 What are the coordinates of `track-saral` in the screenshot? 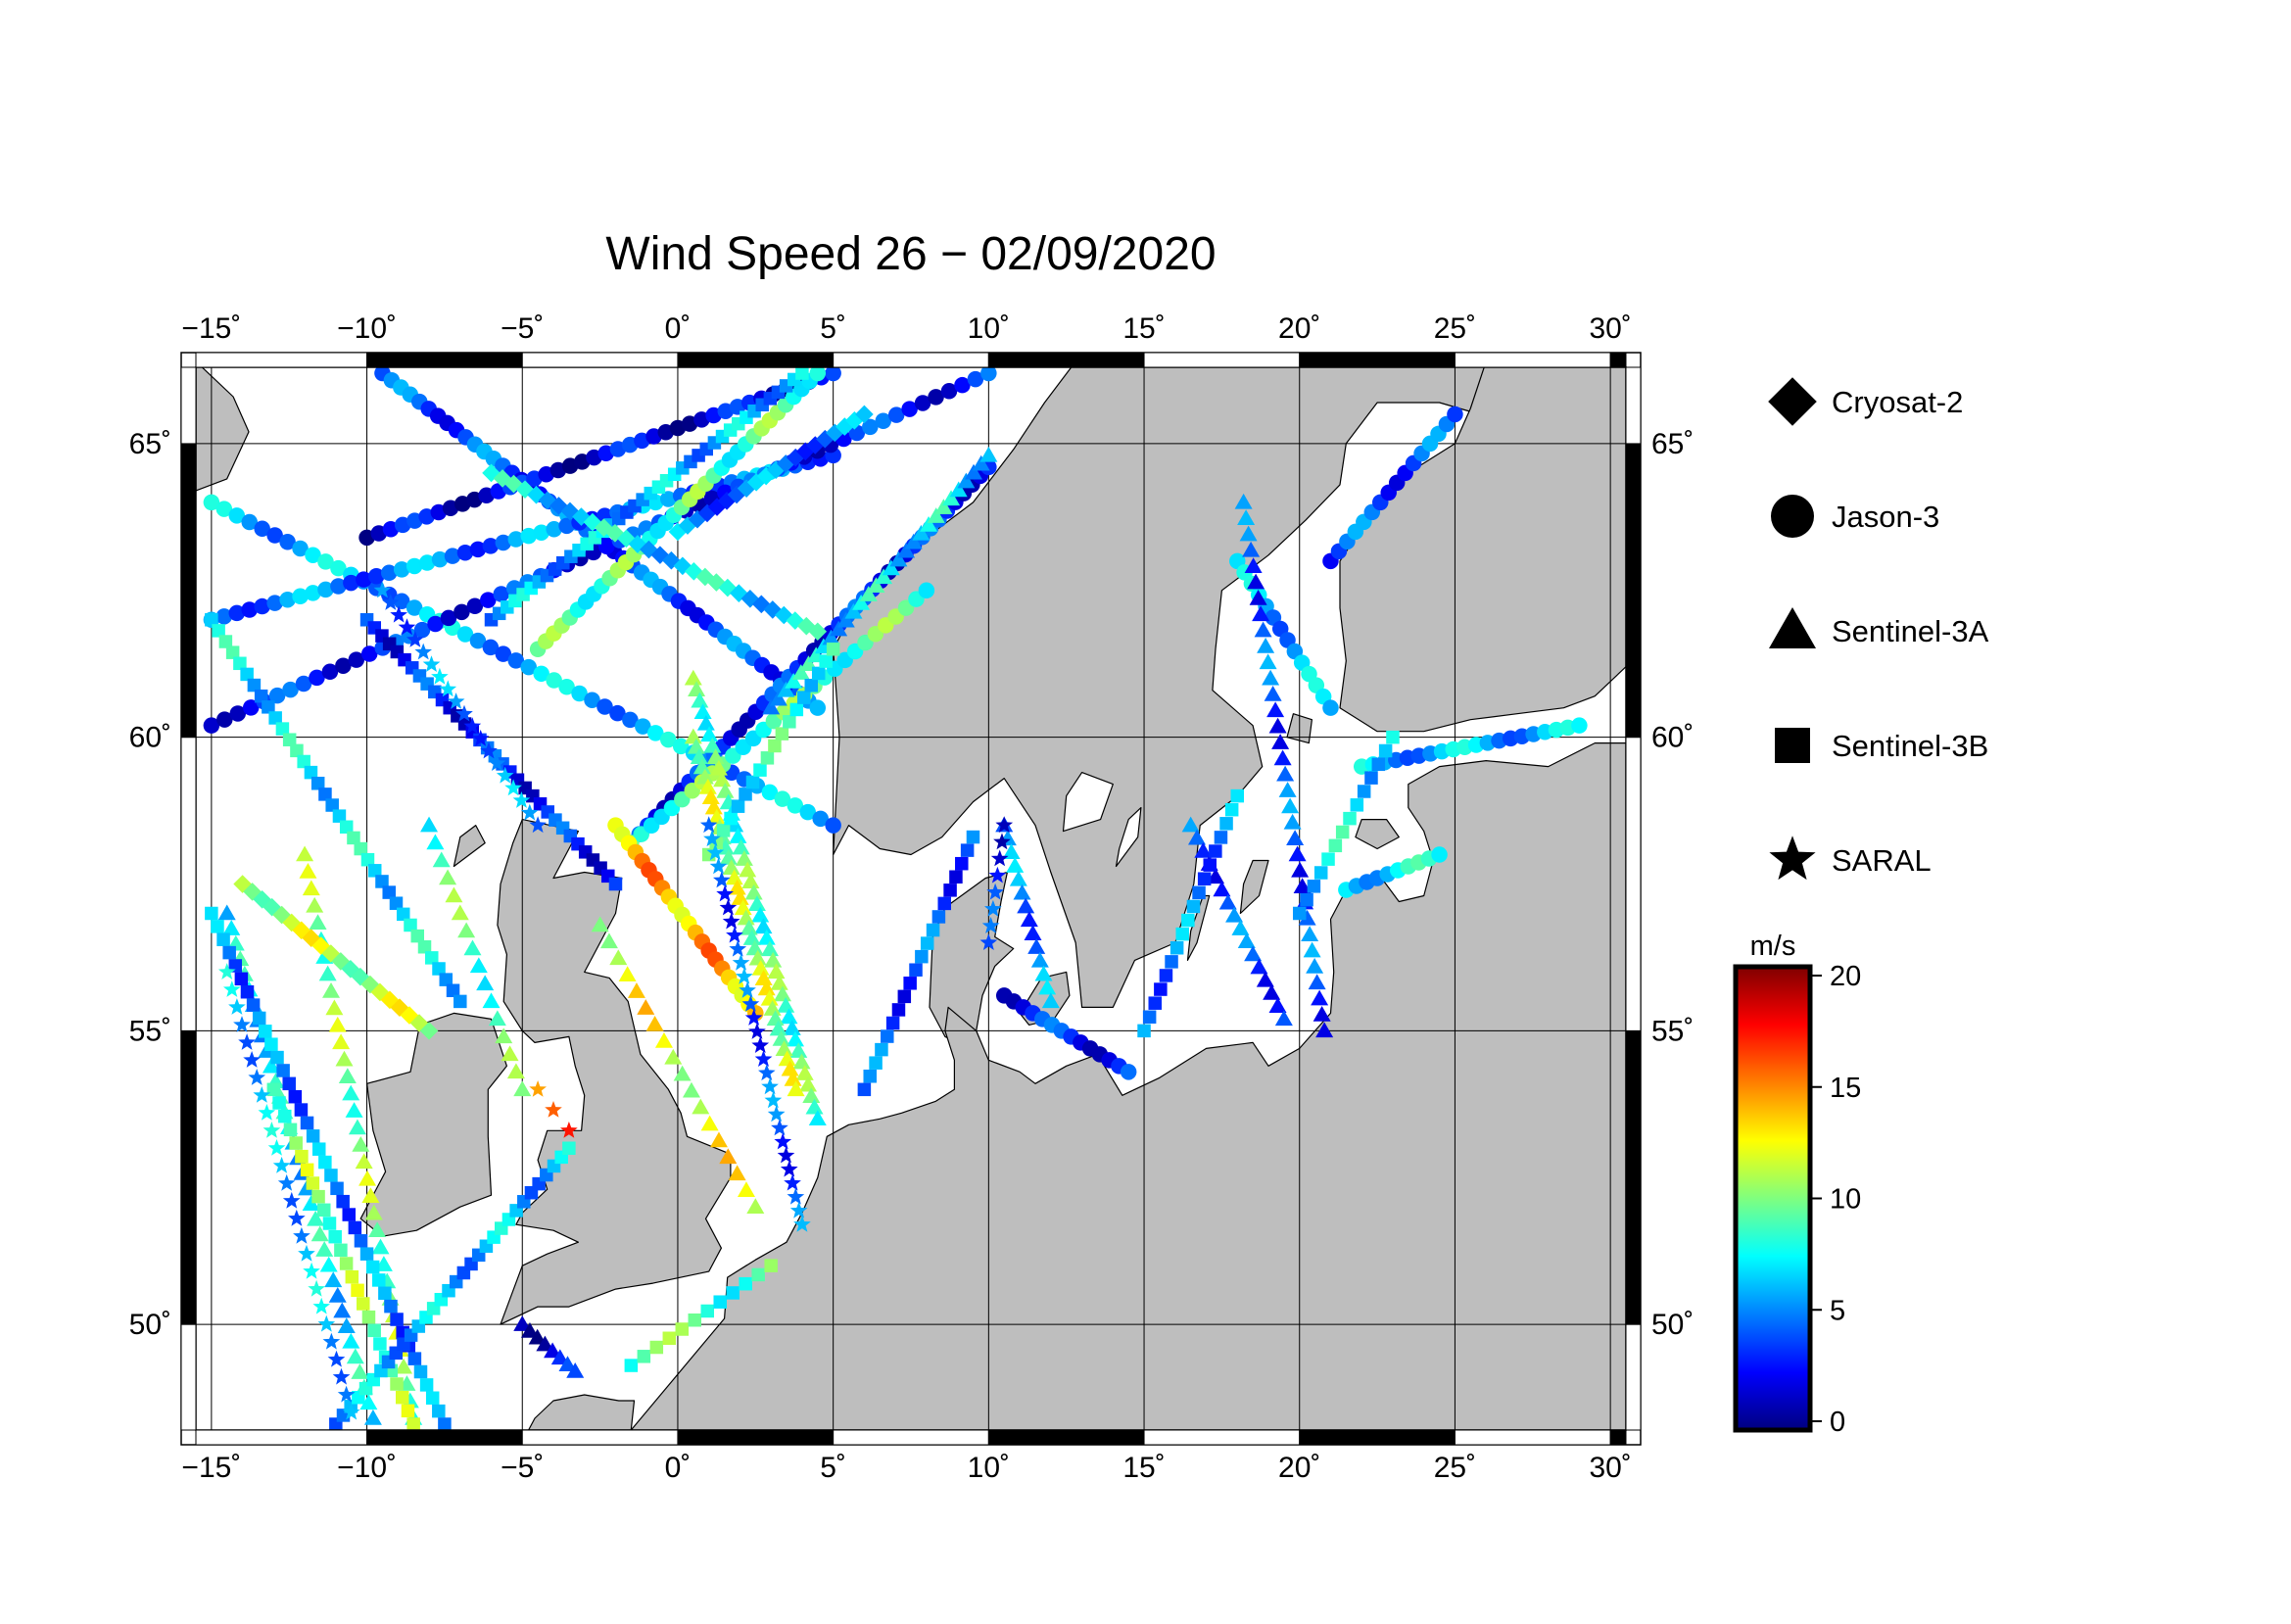 It's located at (755, 1024).